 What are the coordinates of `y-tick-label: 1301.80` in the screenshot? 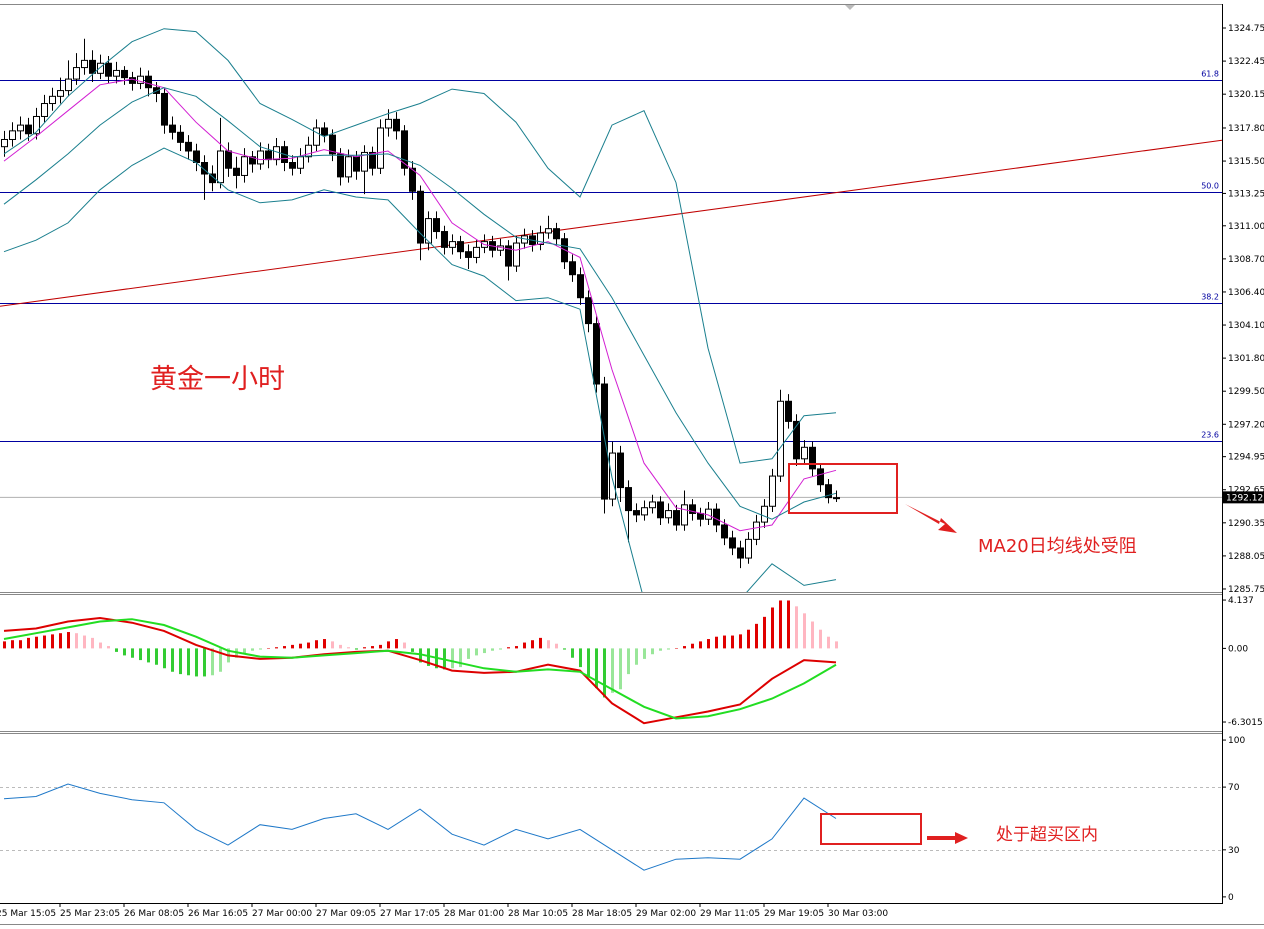 It's located at (1246, 359).